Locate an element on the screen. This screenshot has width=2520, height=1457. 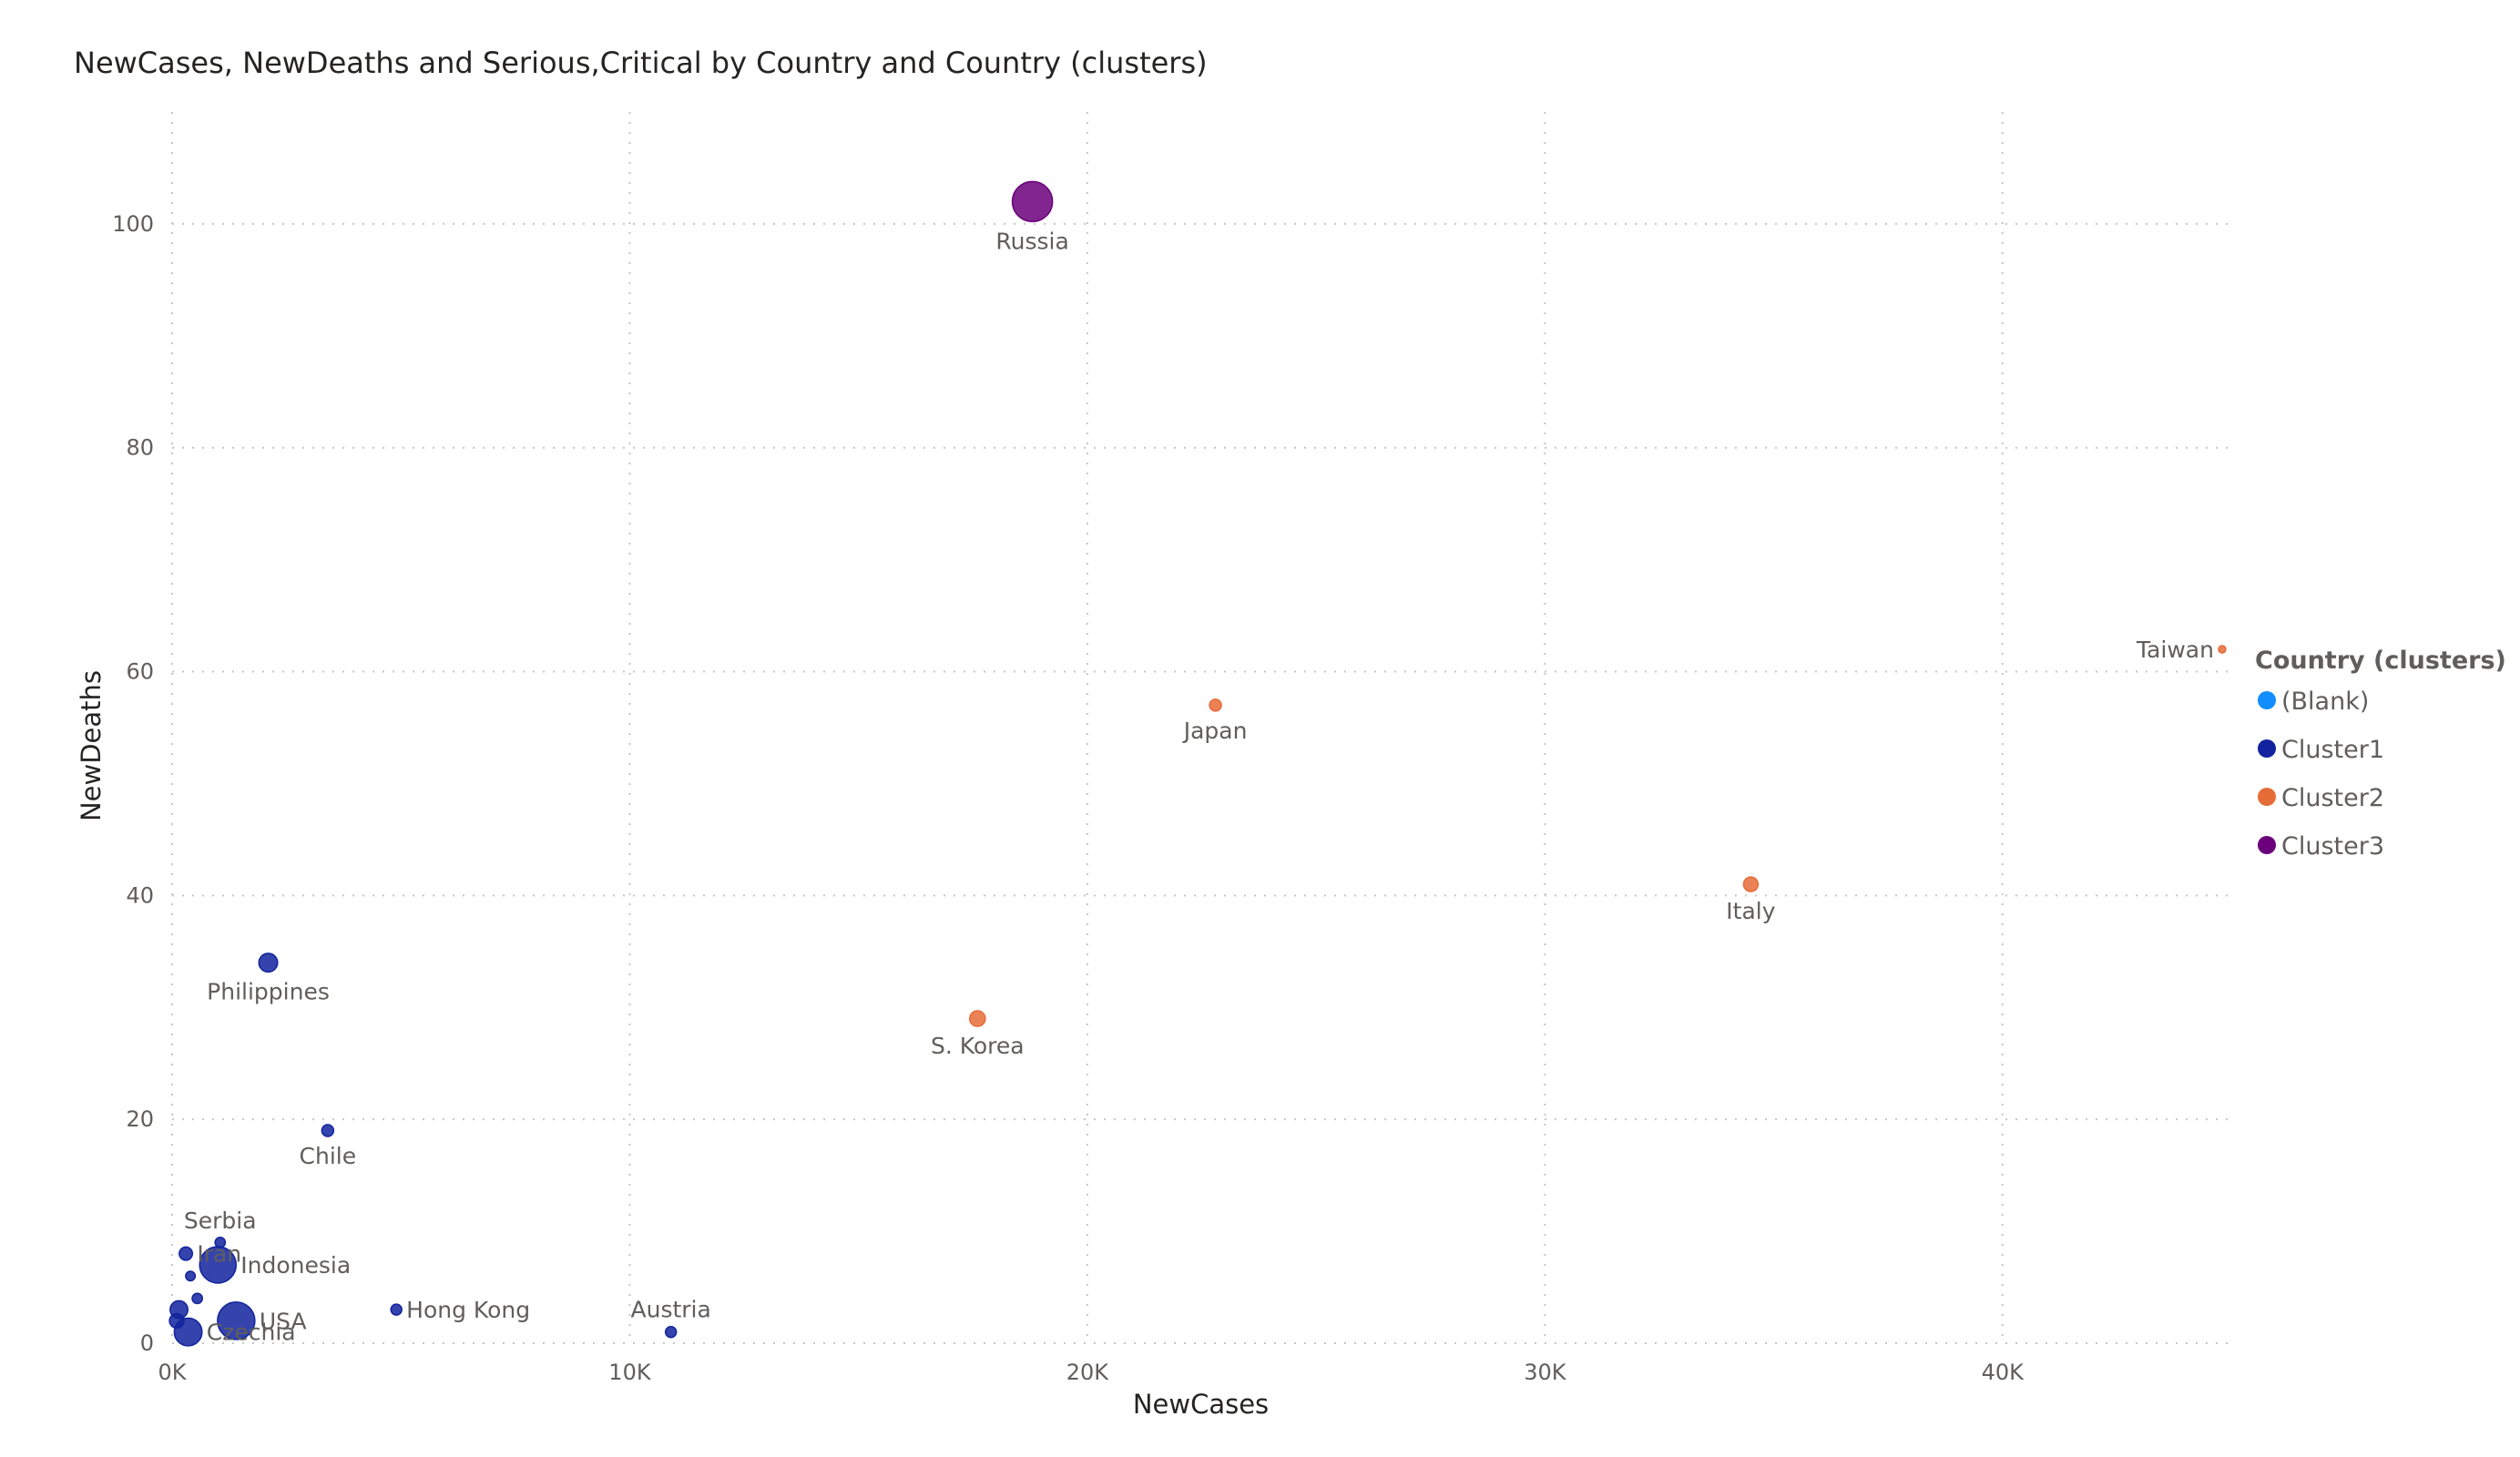
data-point-s-korea is located at coordinates (977, 1018).